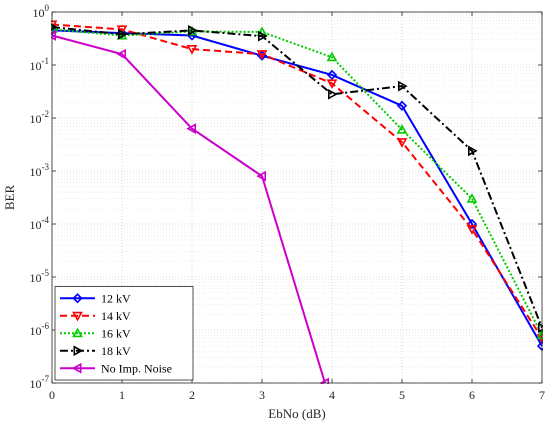  Describe the element at coordinates (402, 395) in the screenshot. I see `x-tick-label: 5` at that location.